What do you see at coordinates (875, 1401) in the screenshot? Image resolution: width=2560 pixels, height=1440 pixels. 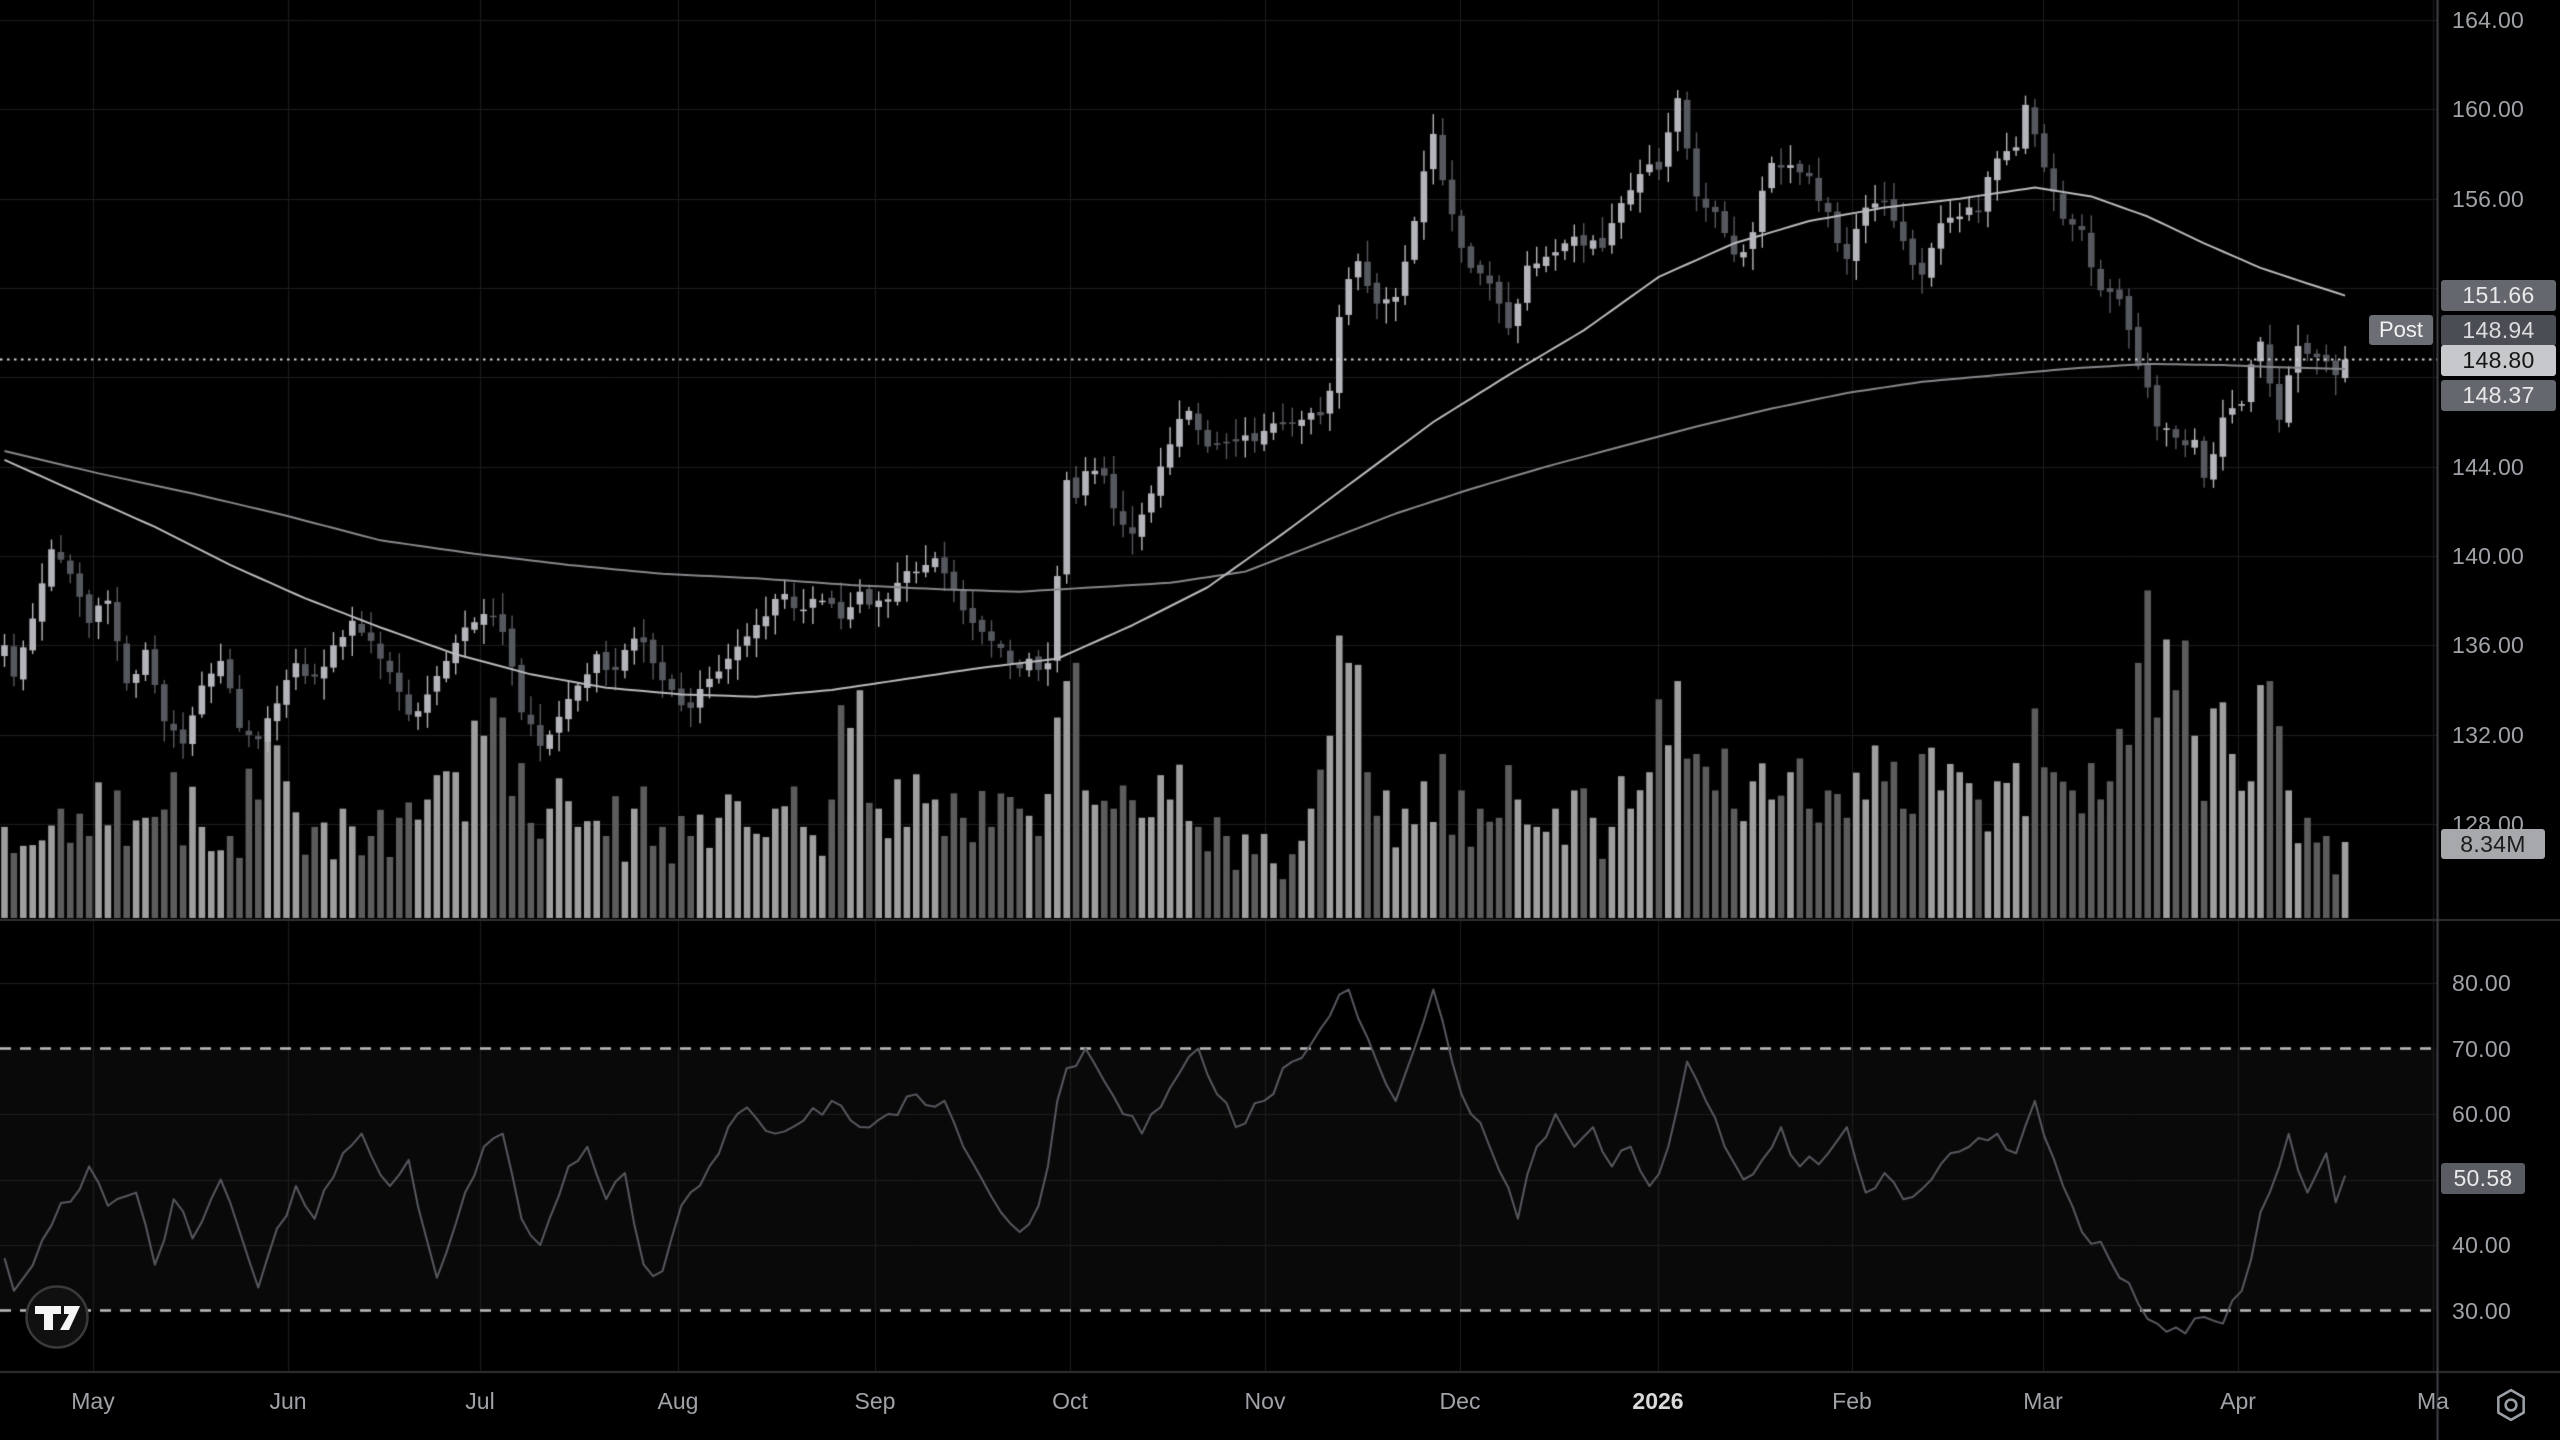 I see `time-label-sep: Sep` at bounding box center [875, 1401].